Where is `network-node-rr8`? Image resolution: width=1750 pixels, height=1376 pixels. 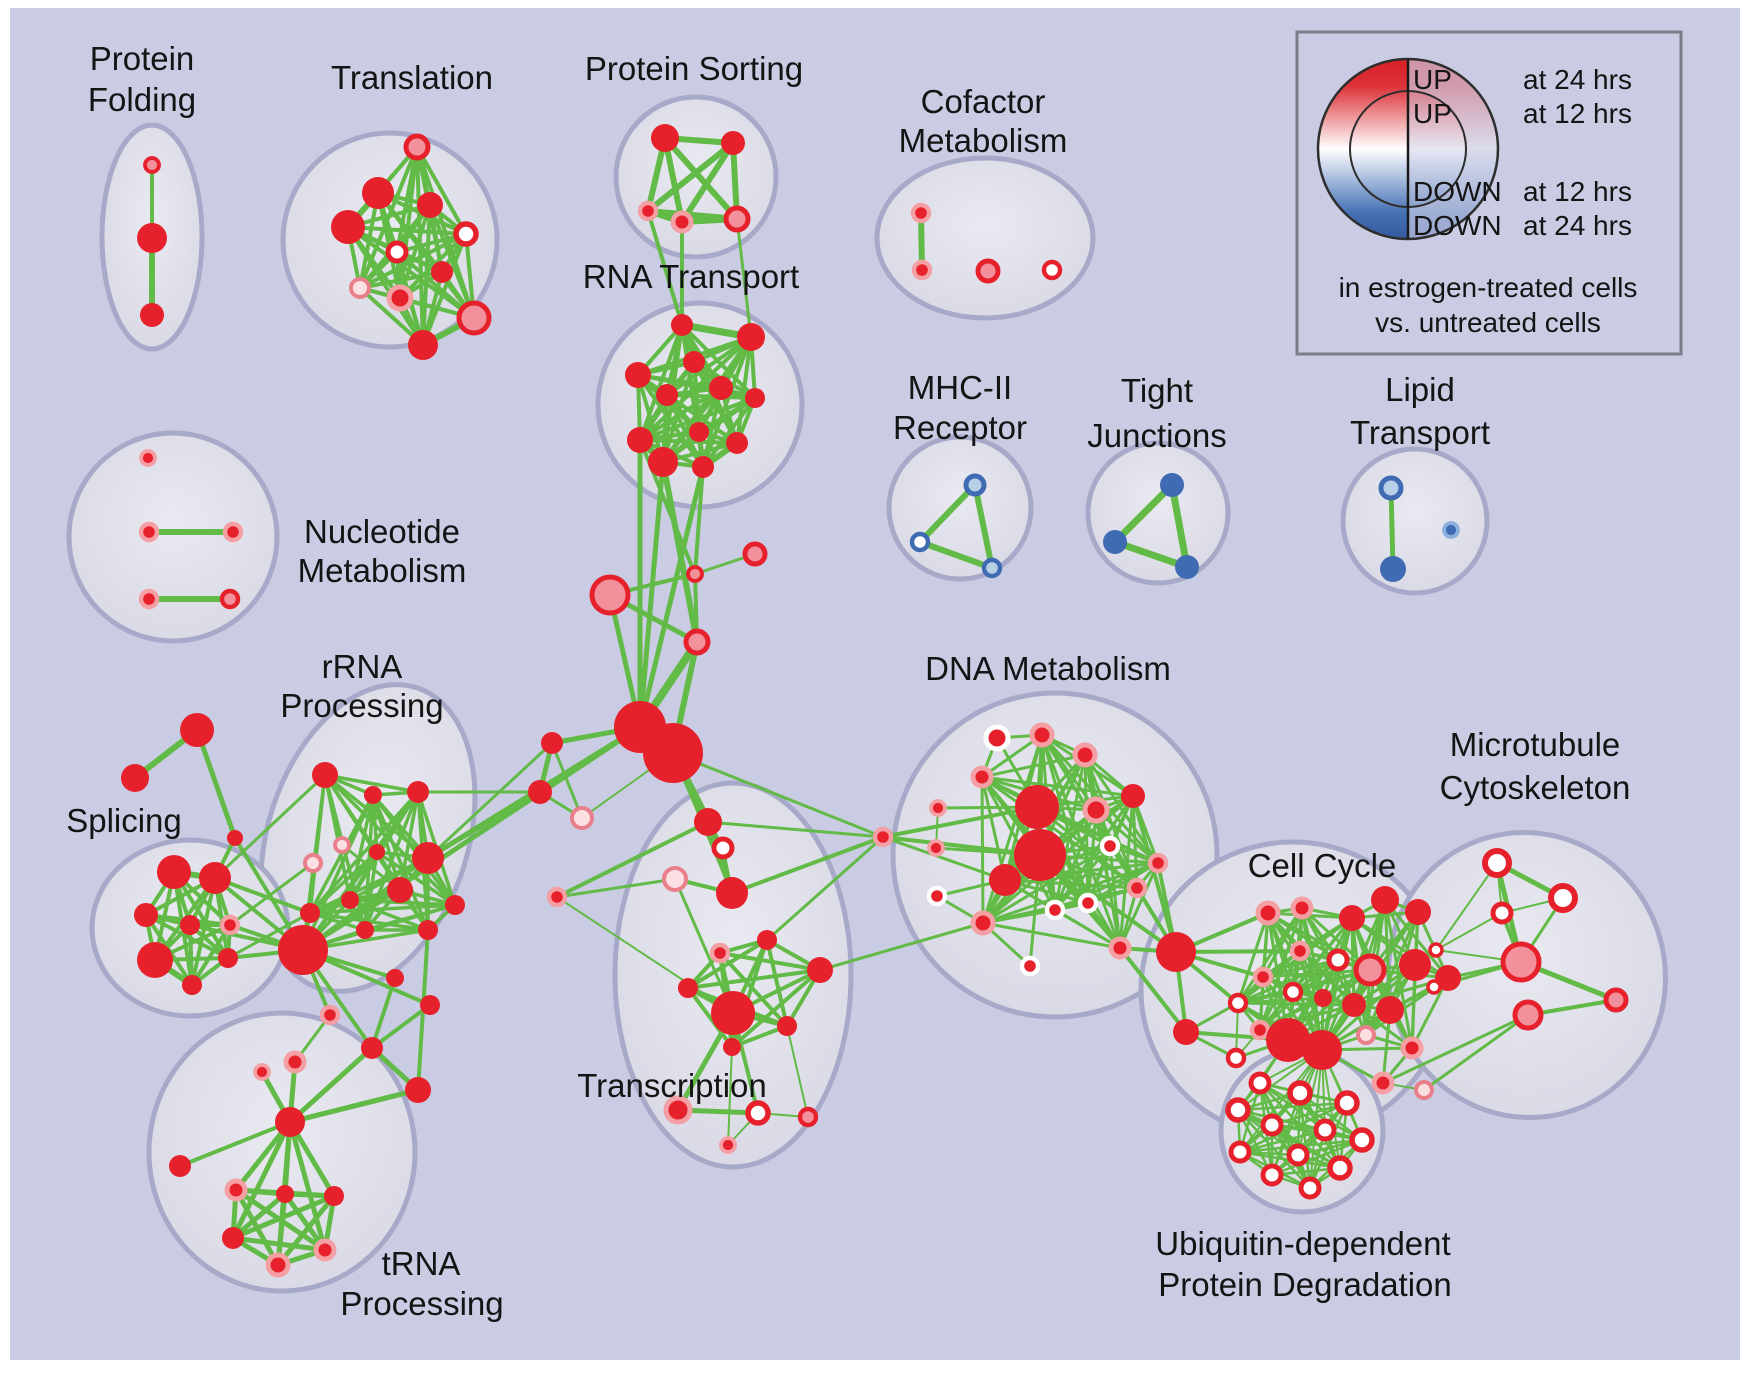
network-node-rr8 is located at coordinates (350, 900).